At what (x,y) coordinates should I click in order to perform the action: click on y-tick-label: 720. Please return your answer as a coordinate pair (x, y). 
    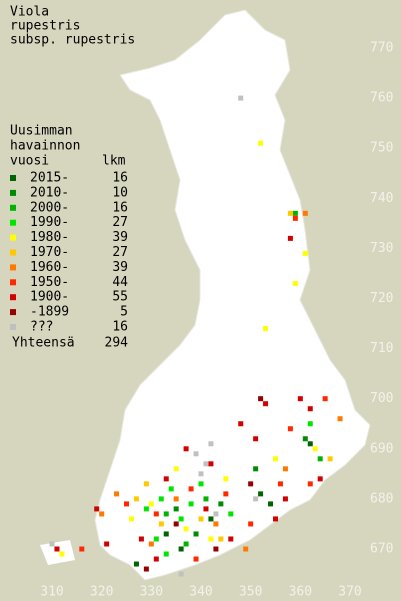
    Looking at the image, I should click on (381, 298).